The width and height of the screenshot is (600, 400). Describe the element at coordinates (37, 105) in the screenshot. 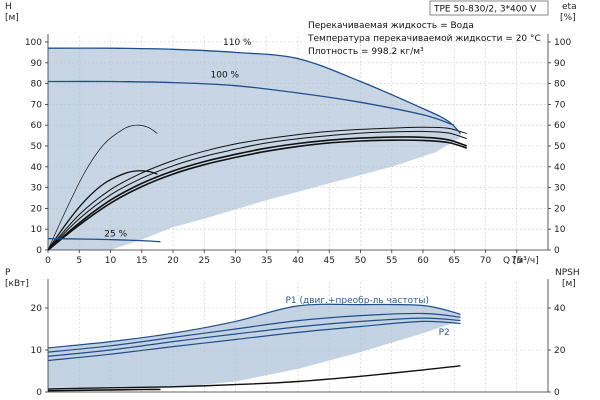

I see `qh-ytick-left-70: 70` at that location.